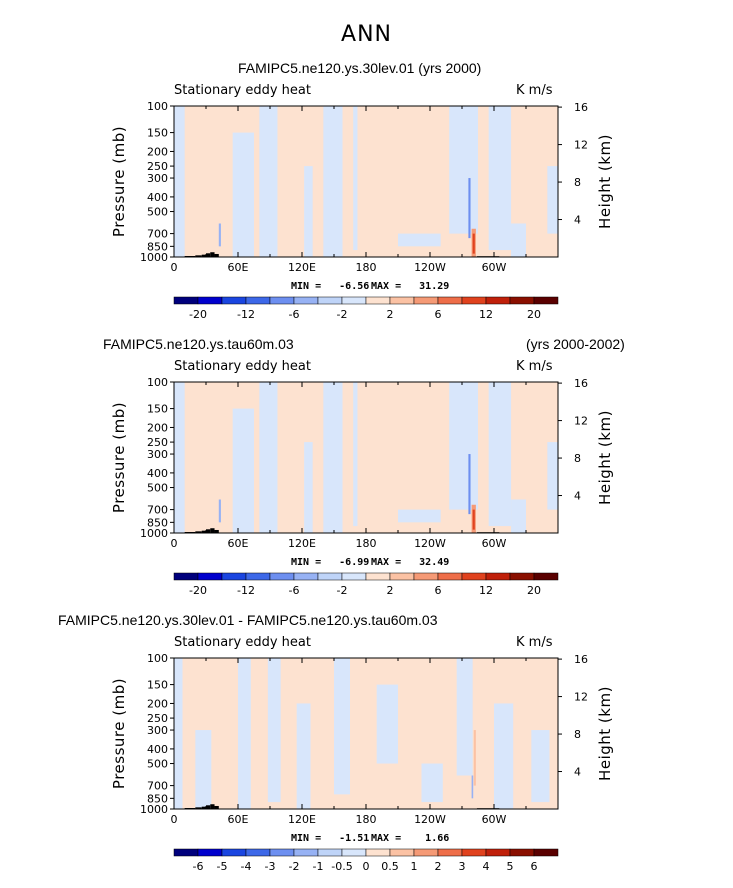  I want to click on colorbar-label: -1, so click(318, 866).